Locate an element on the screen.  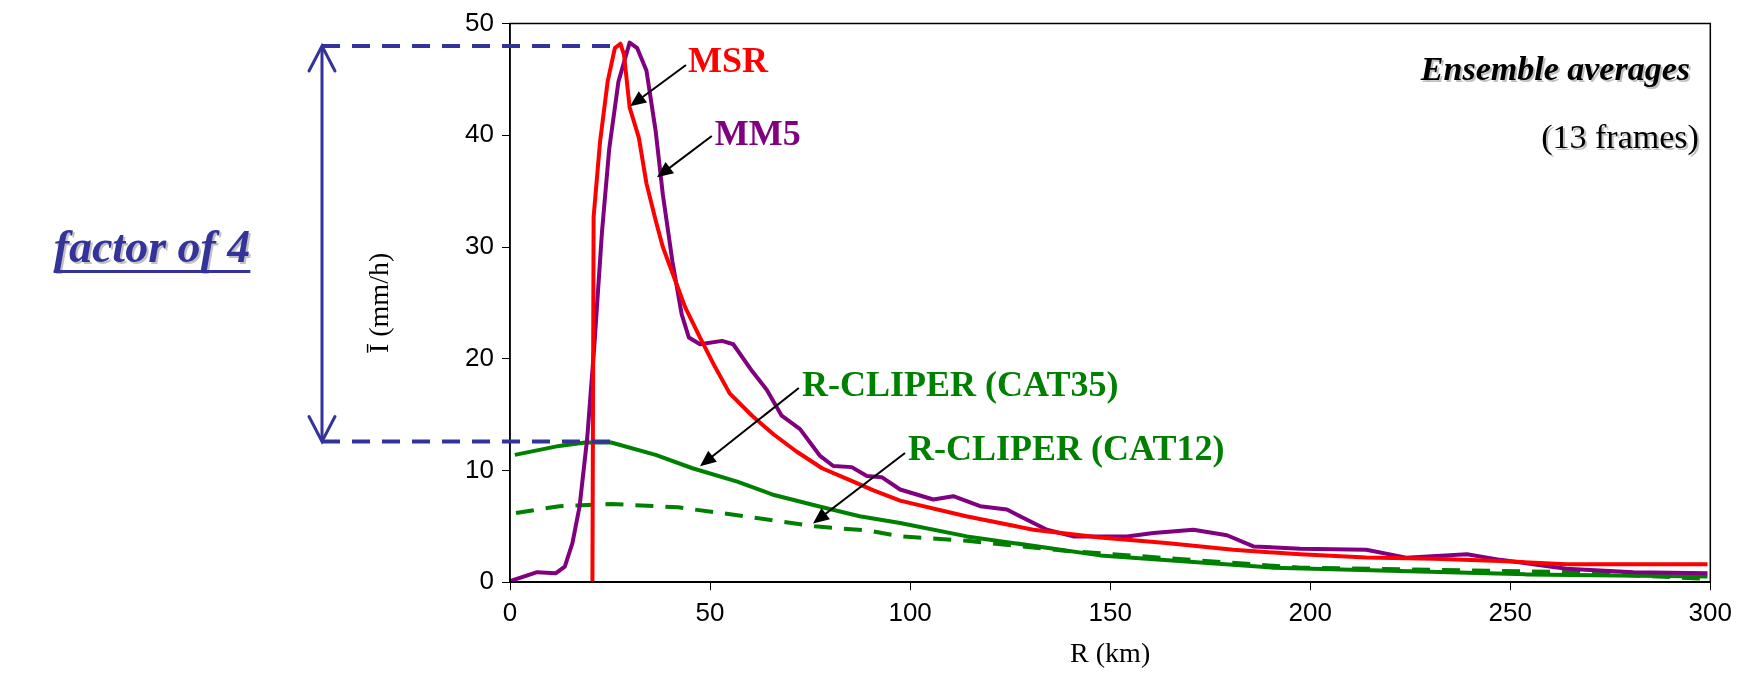
y-tick-label: 50 is located at coordinates (479, 21).